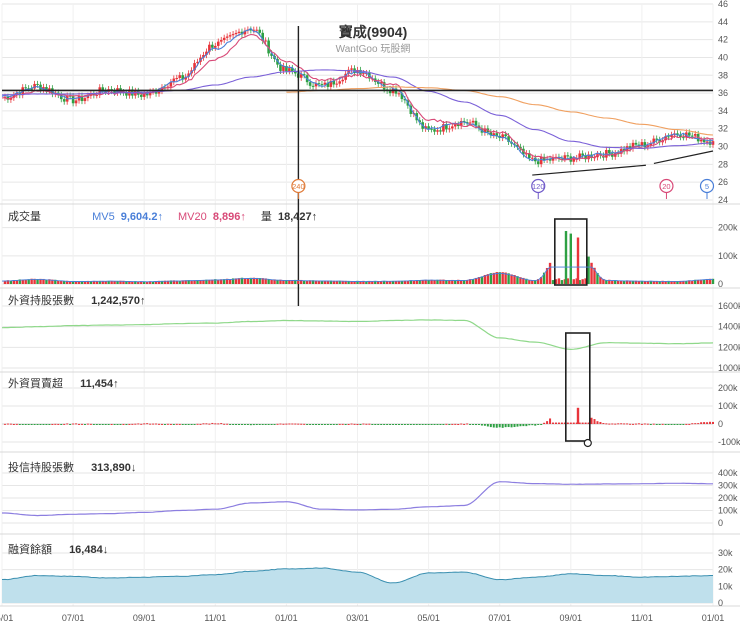  What do you see at coordinates (373, 32) in the screenshot?
I see `chart-title: 寶成(9904)` at bounding box center [373, 32].